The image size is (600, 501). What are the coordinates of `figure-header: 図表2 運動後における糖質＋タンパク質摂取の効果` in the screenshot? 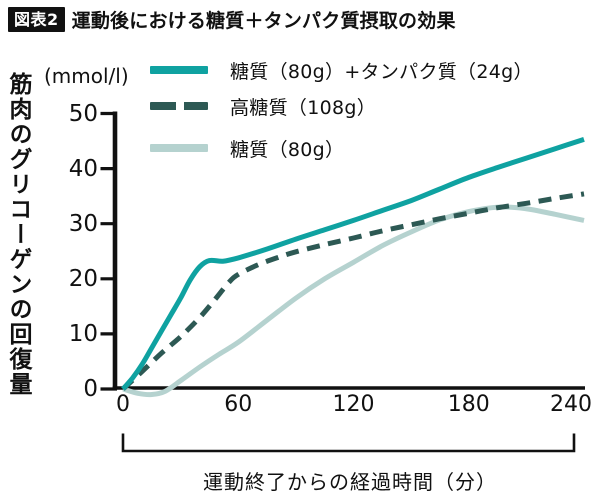 It's located at (232, 19).